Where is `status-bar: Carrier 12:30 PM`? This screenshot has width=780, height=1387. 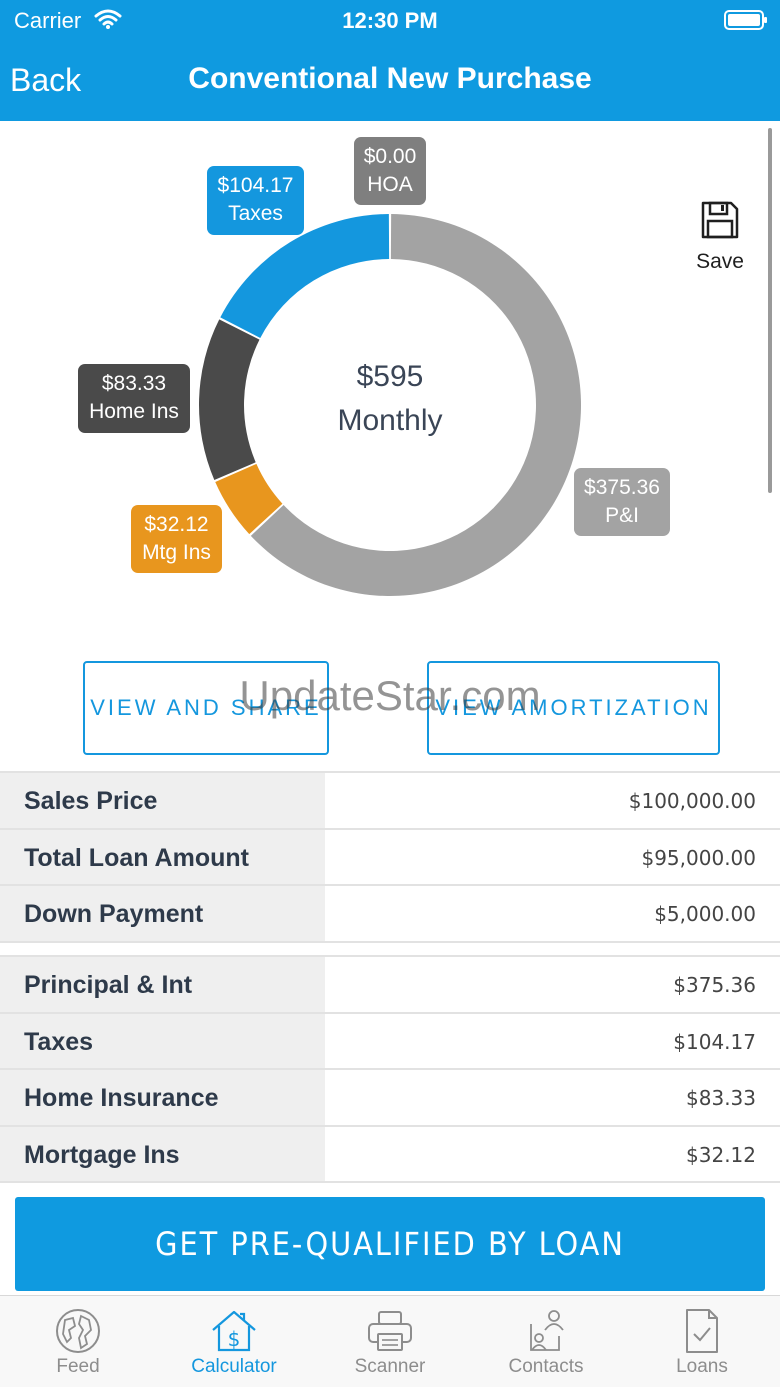
status-bar: Carrier 12:30 PM is located at coordinates (390, 20).